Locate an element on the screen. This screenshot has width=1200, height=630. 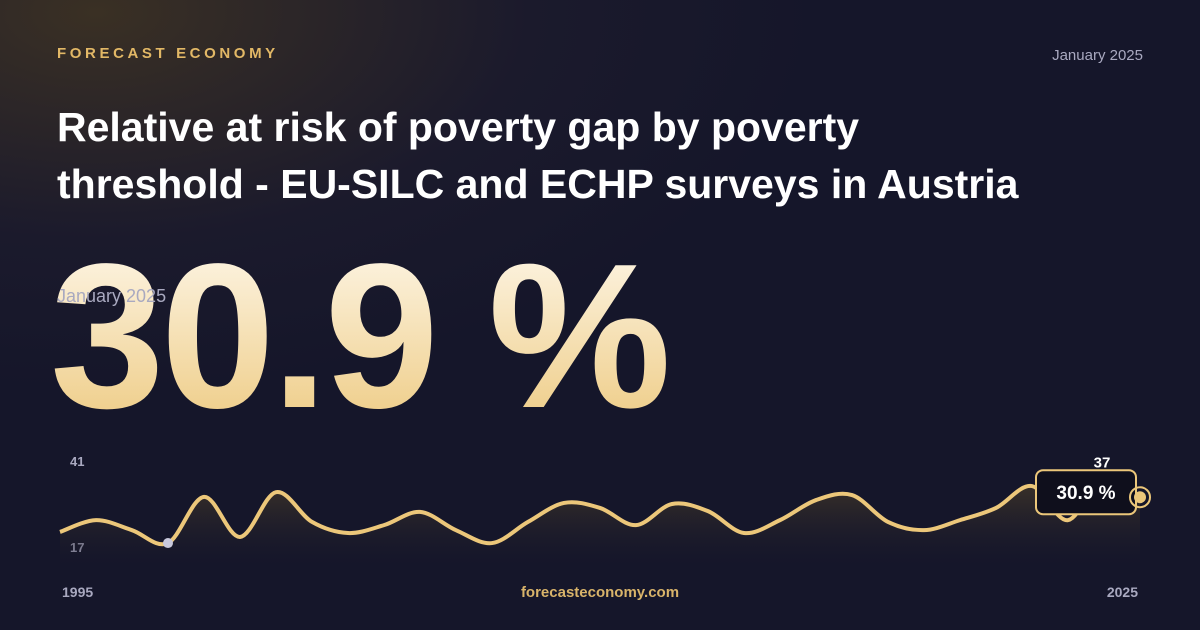
x-tick-label: 2025 is located at coordinates (1122, 592).